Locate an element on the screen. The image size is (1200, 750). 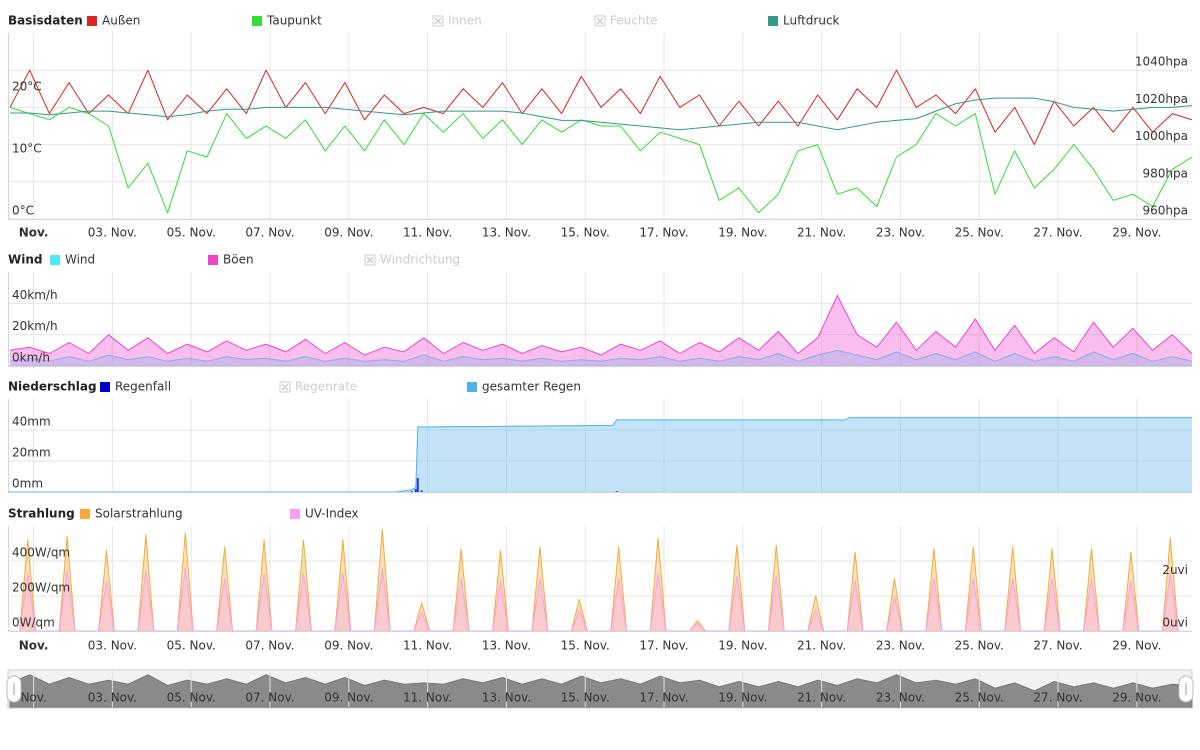
legend-label: Regenrate is located at coordinates (326, 387).